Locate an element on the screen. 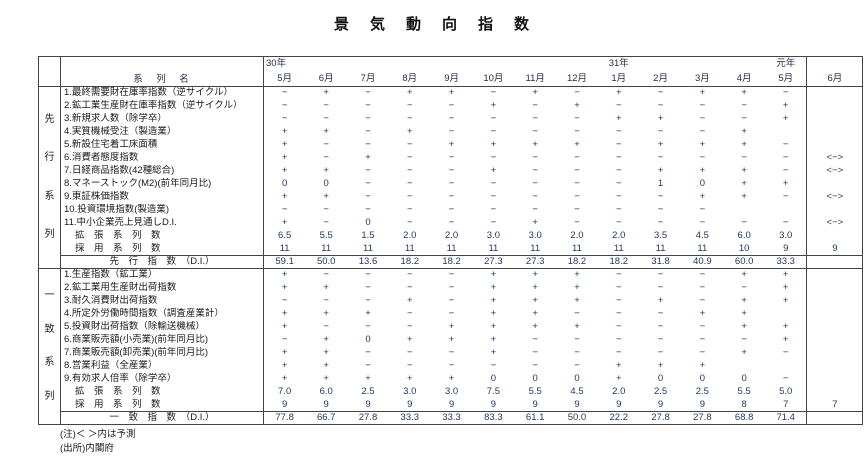 The image size is (866, 461). data-cell: 5.0 is located at coordinates (786, 391).